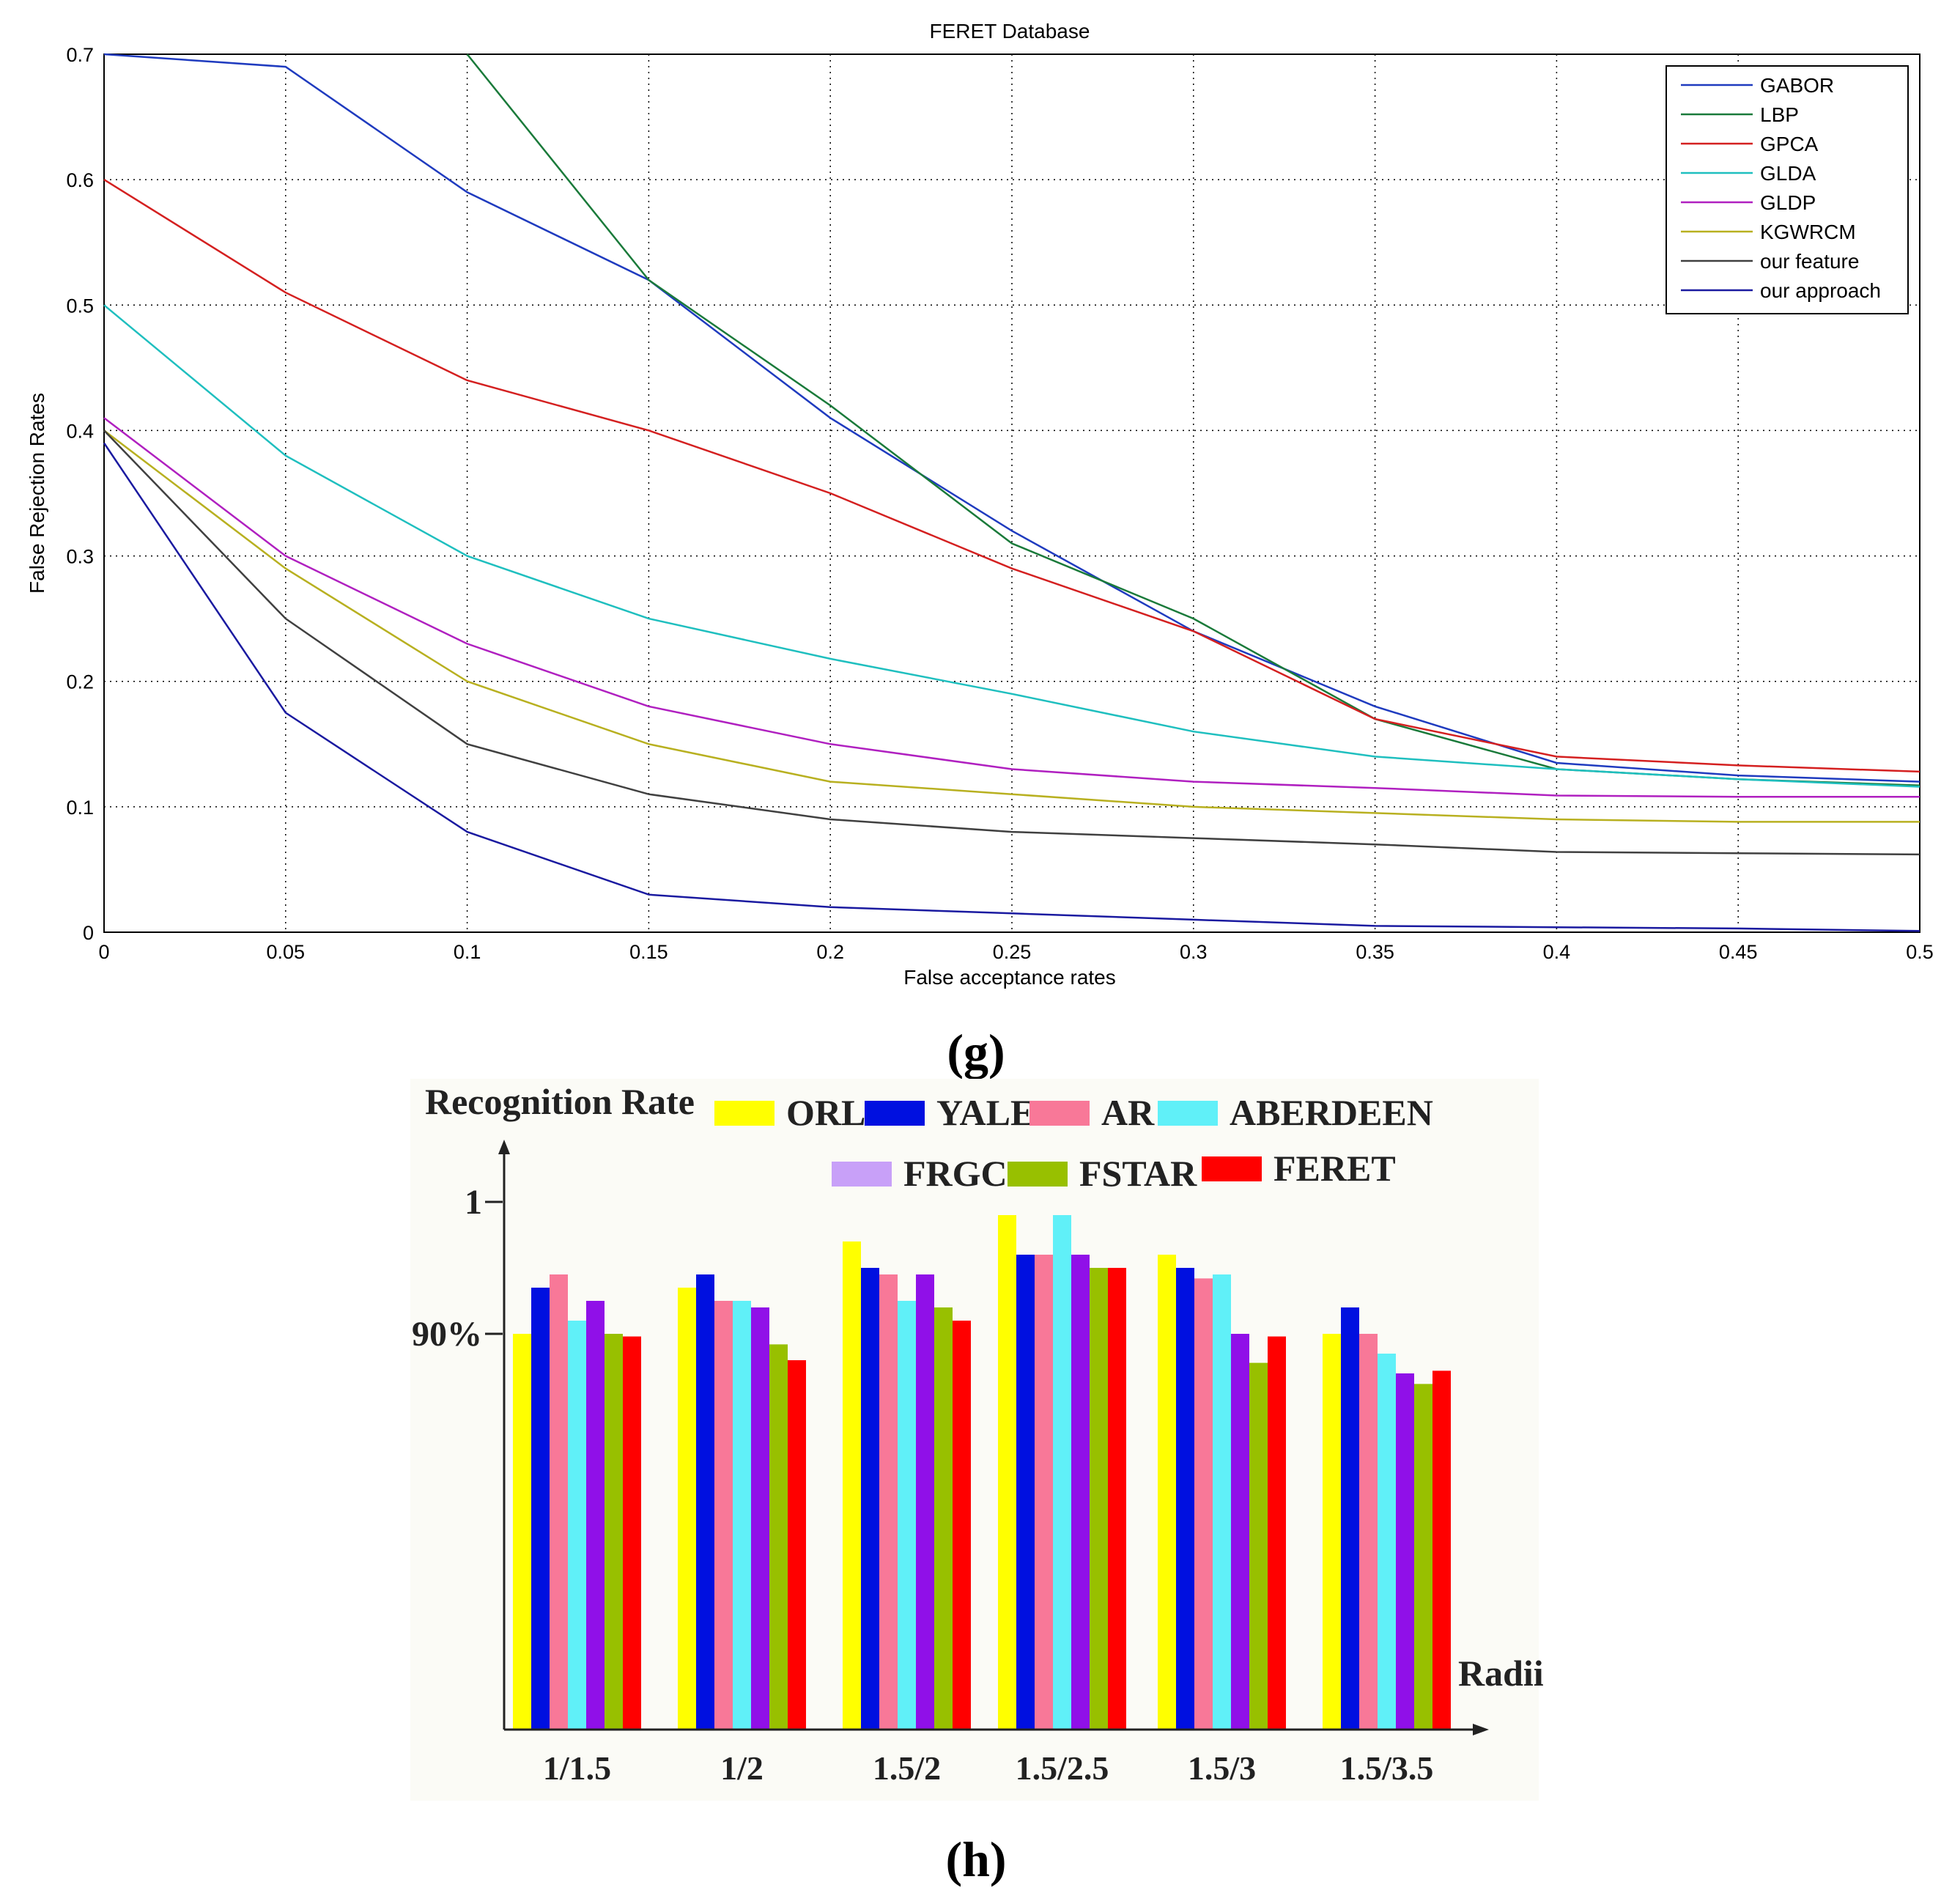 This screenshot has width=1952, height=1904. Describe the element at coordinates (1138, 1173) in the screenshot. I see `legend-label: FSTAR` at that location.